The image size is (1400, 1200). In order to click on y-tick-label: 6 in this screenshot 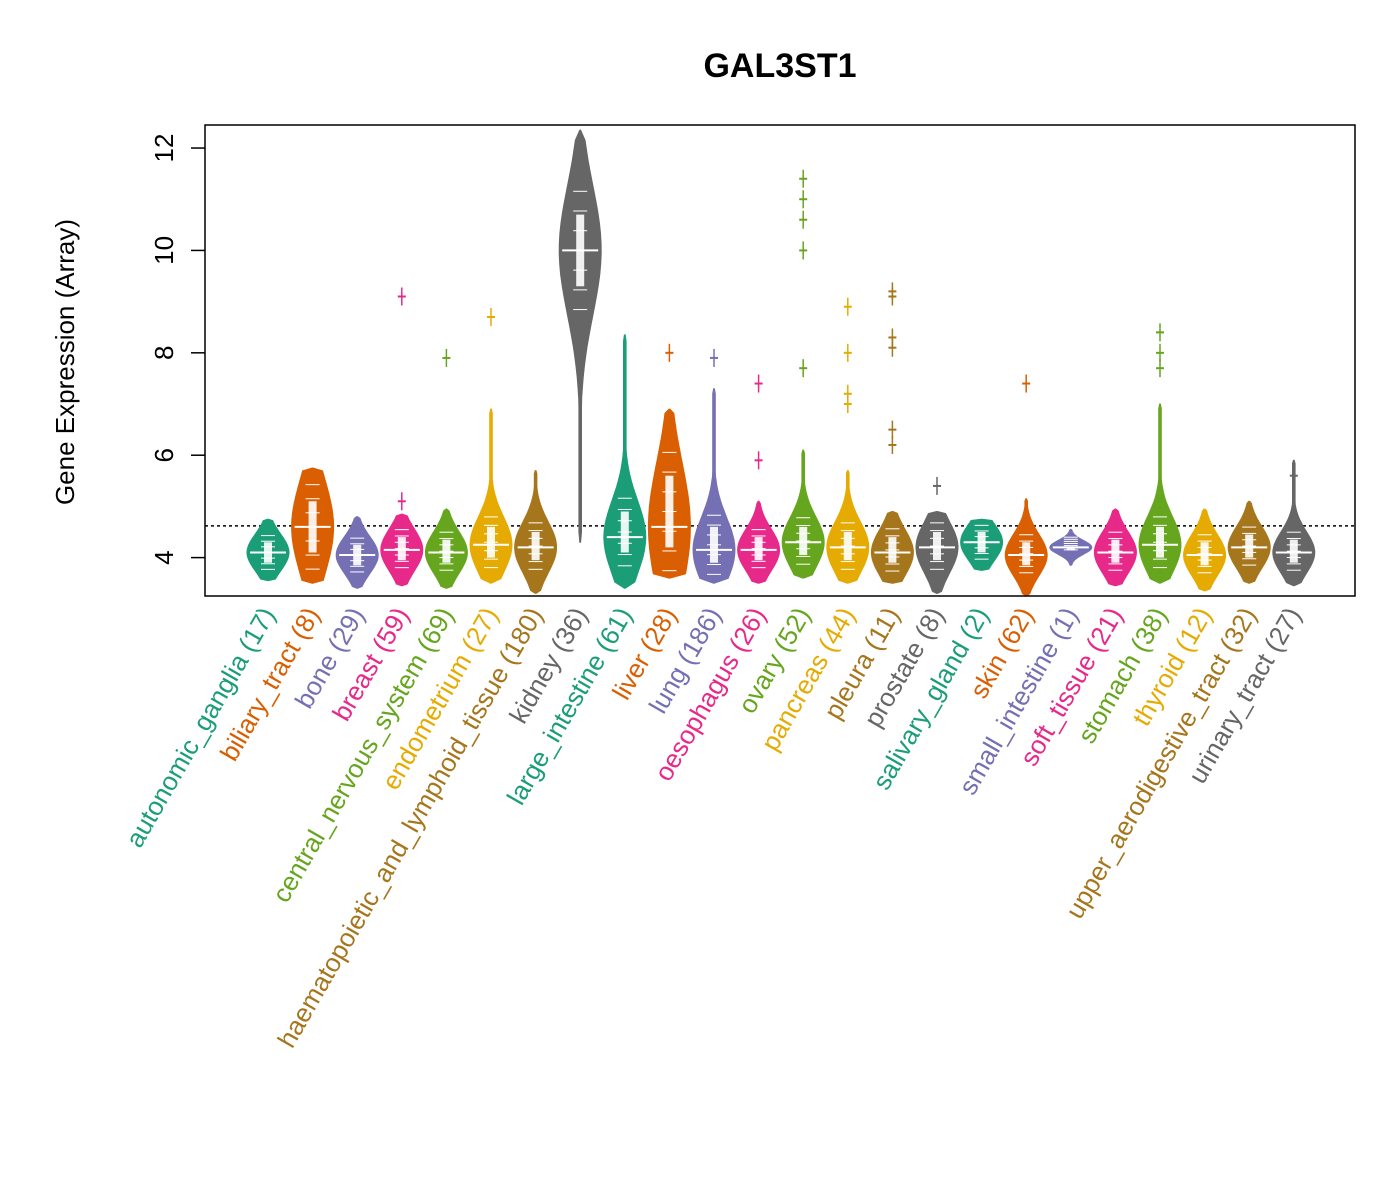, I will do `click(164, 455)`.